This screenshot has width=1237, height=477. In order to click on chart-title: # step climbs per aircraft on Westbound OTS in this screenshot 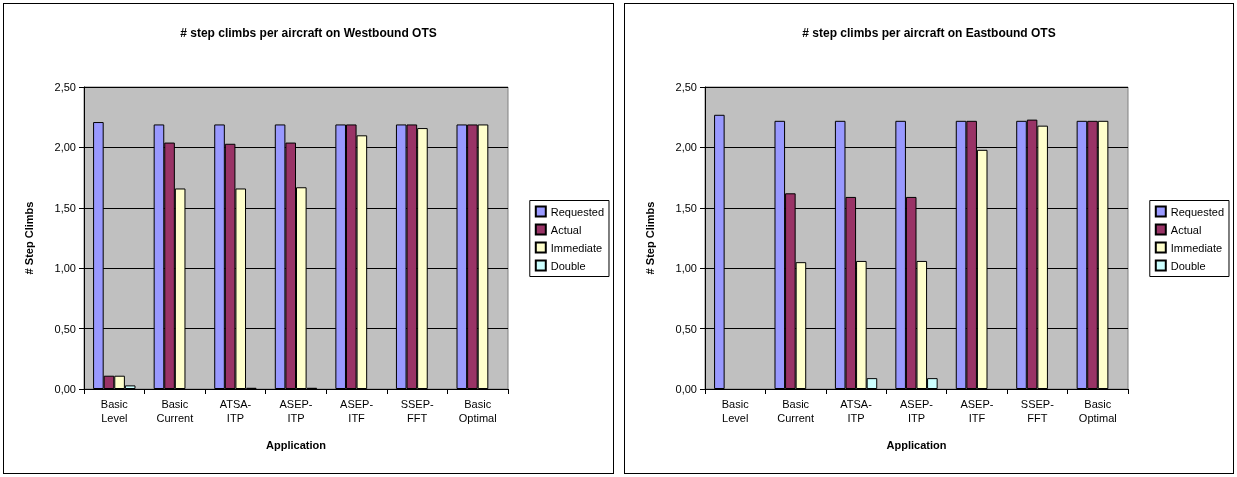, I will do `click(308, 33)`.